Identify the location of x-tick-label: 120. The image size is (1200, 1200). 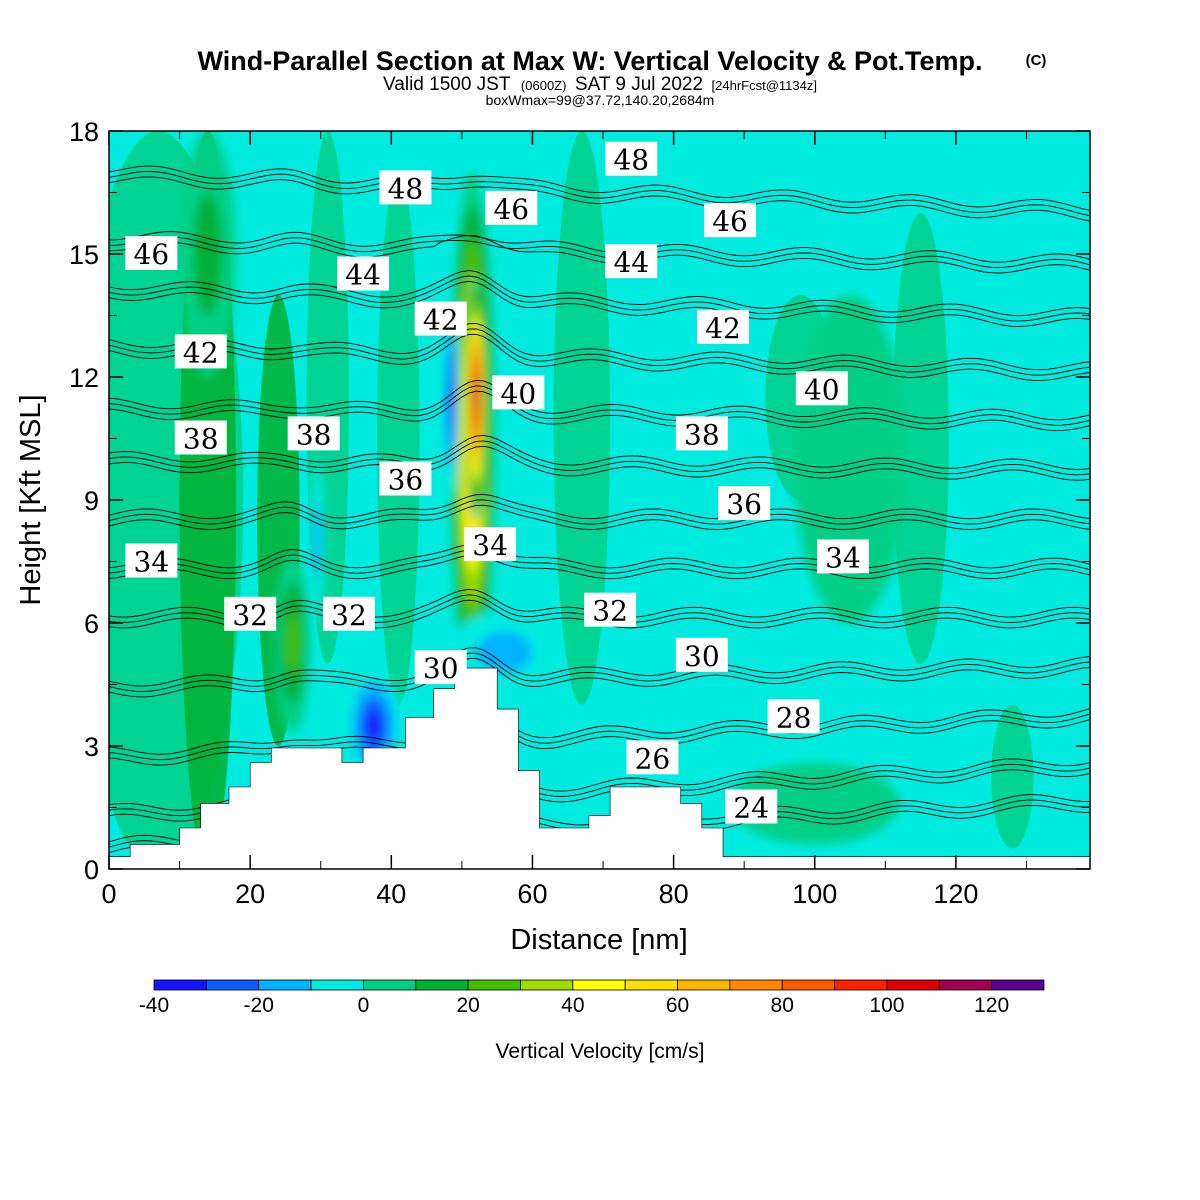
(955, 894).